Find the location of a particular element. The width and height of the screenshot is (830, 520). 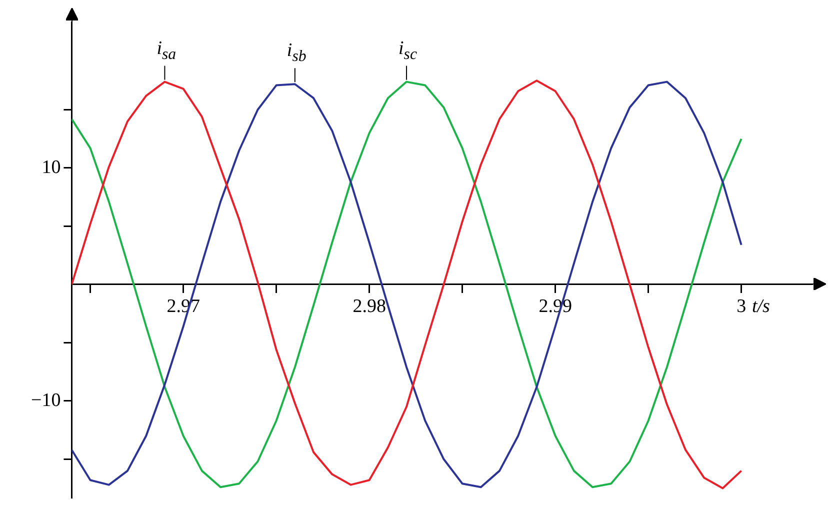

series-label: i$_{sb}$ is located at coordinates (296, 52).